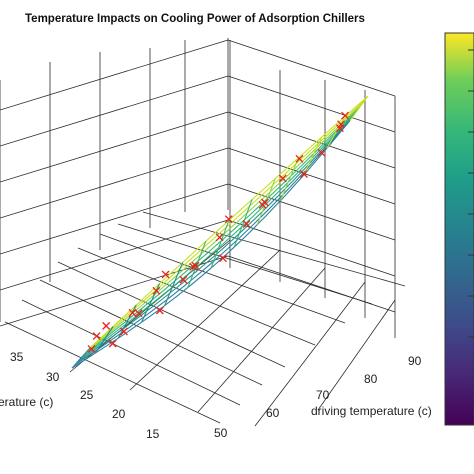 This screenshot has width=474, height=474. Describe the element at coordinates (371, 411) in the screenshot. I see `x-axis-label: driving temperature (c)` at that location.